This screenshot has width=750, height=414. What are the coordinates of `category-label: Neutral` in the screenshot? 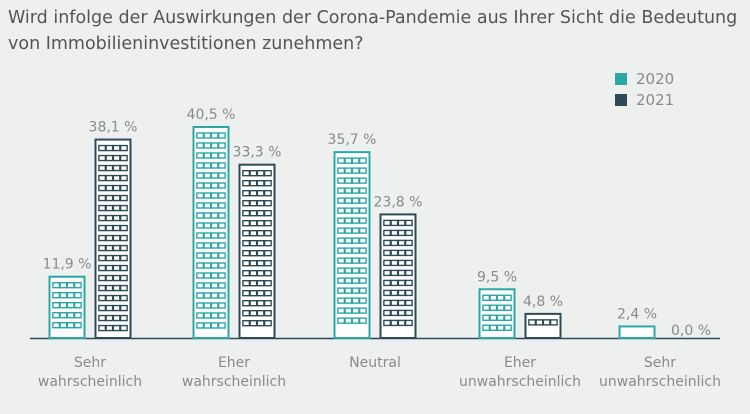 It's located at (375, 363).